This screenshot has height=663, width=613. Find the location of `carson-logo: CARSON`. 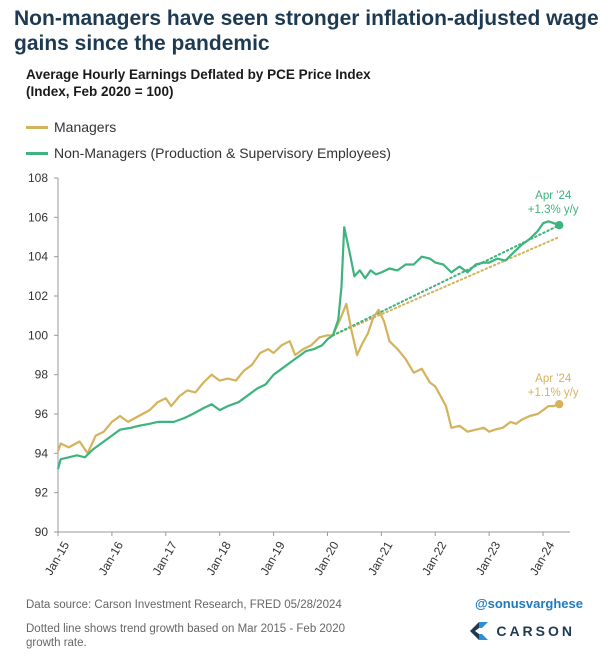

carson-logo: CARSON is located at coordinates (522, 631).